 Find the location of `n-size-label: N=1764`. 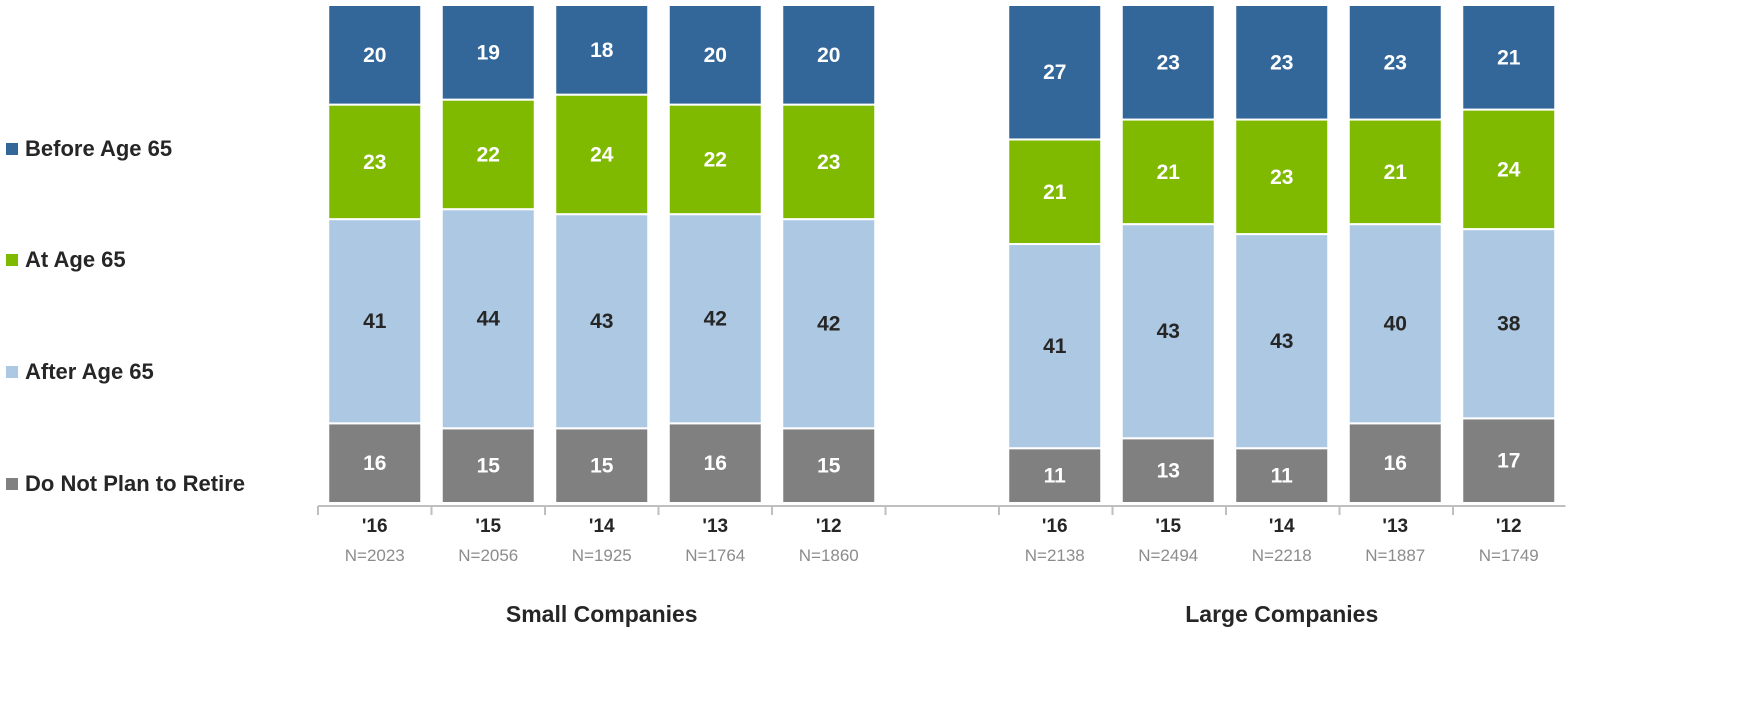

n-size-label: N=1764 is located at coordinates (715, 555).